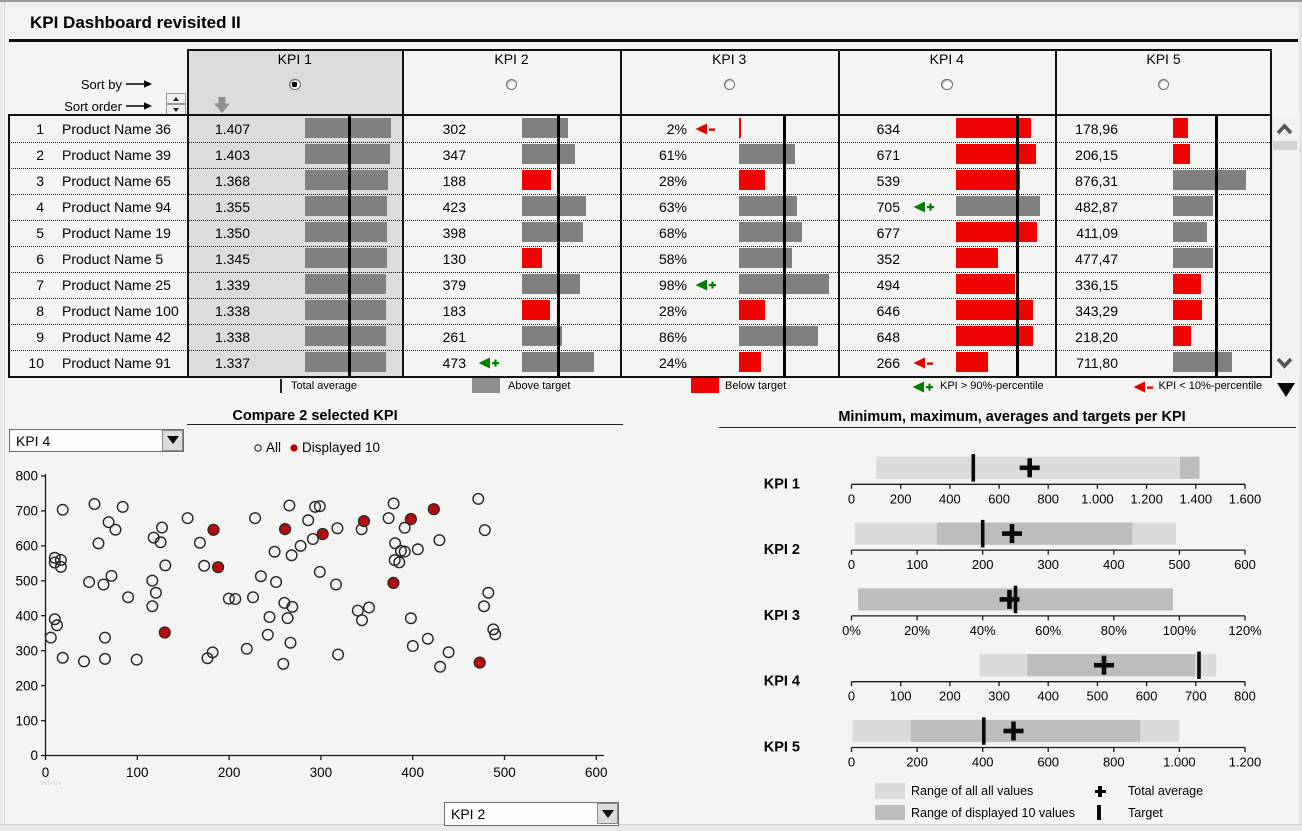 Image resolution: width=1302 pixels, height=831 pixels. I want to click on svg-text: 120%, so click(1245, 630).